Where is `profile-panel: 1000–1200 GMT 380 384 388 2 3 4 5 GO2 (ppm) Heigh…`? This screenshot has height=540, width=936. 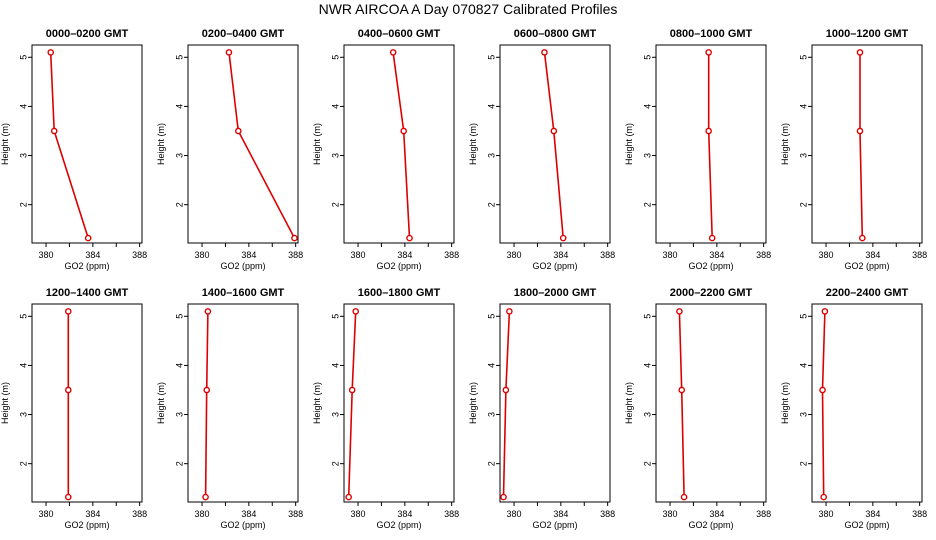 profile-panel: 1000–1200 GMT 380 384 388 2 3 4 5 GO2 (ppm) Heigh… is located at coordinates (853, 149).